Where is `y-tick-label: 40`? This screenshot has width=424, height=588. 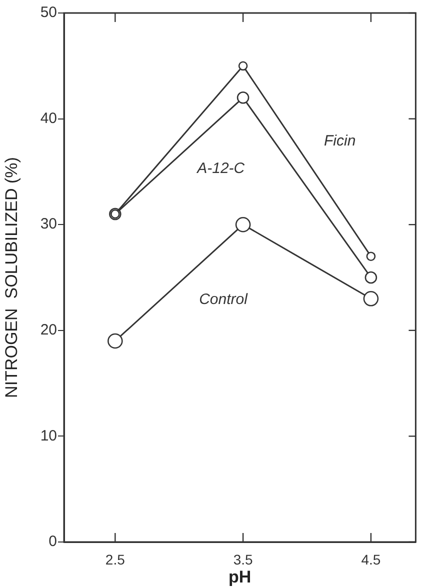 y-tick-label: 40 is located at coordinates (48, 118).